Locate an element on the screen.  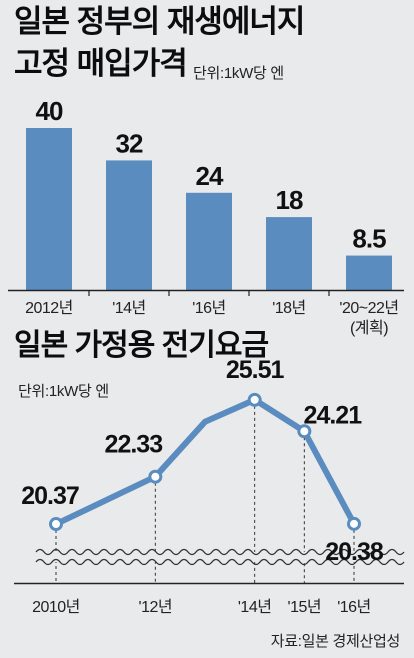
x-tick-label: '14년 is located at coordinates (255, 607).